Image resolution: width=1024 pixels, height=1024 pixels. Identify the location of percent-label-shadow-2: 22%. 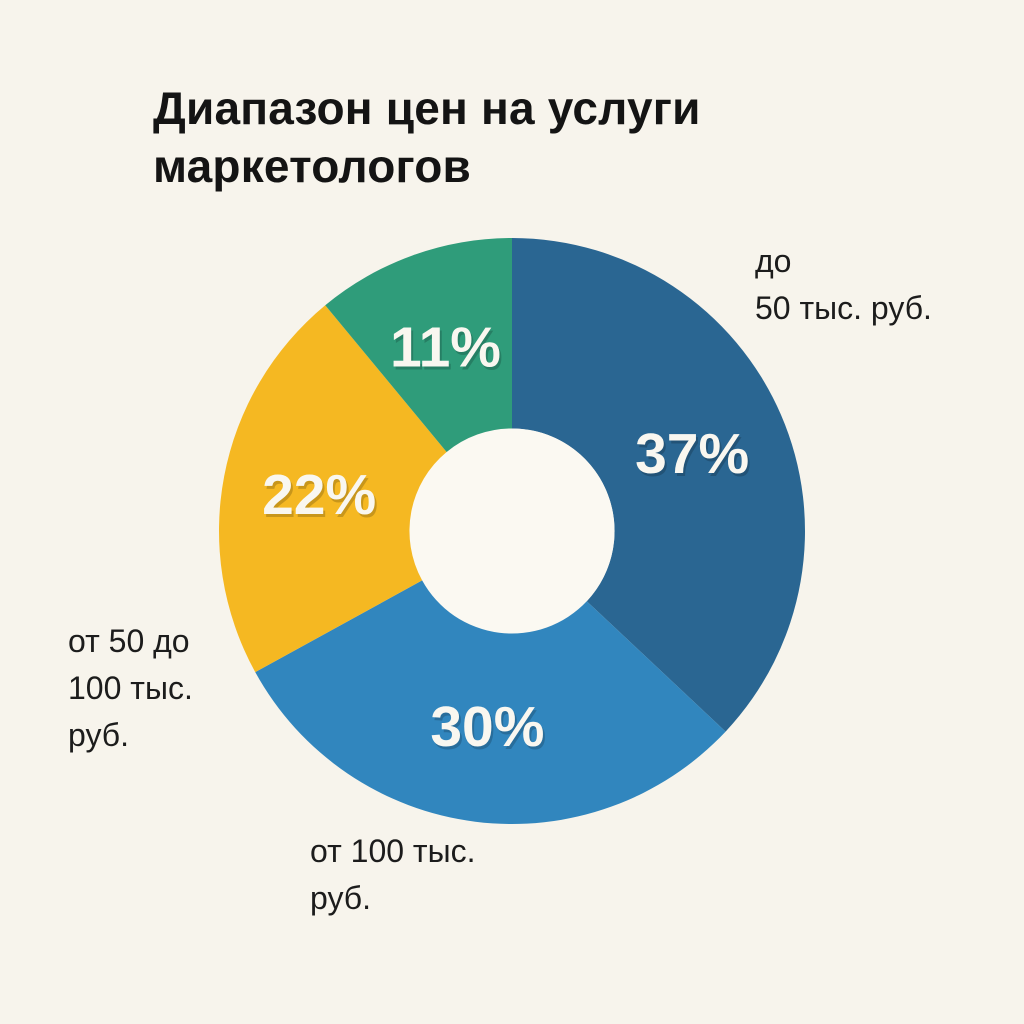
(321, 498).